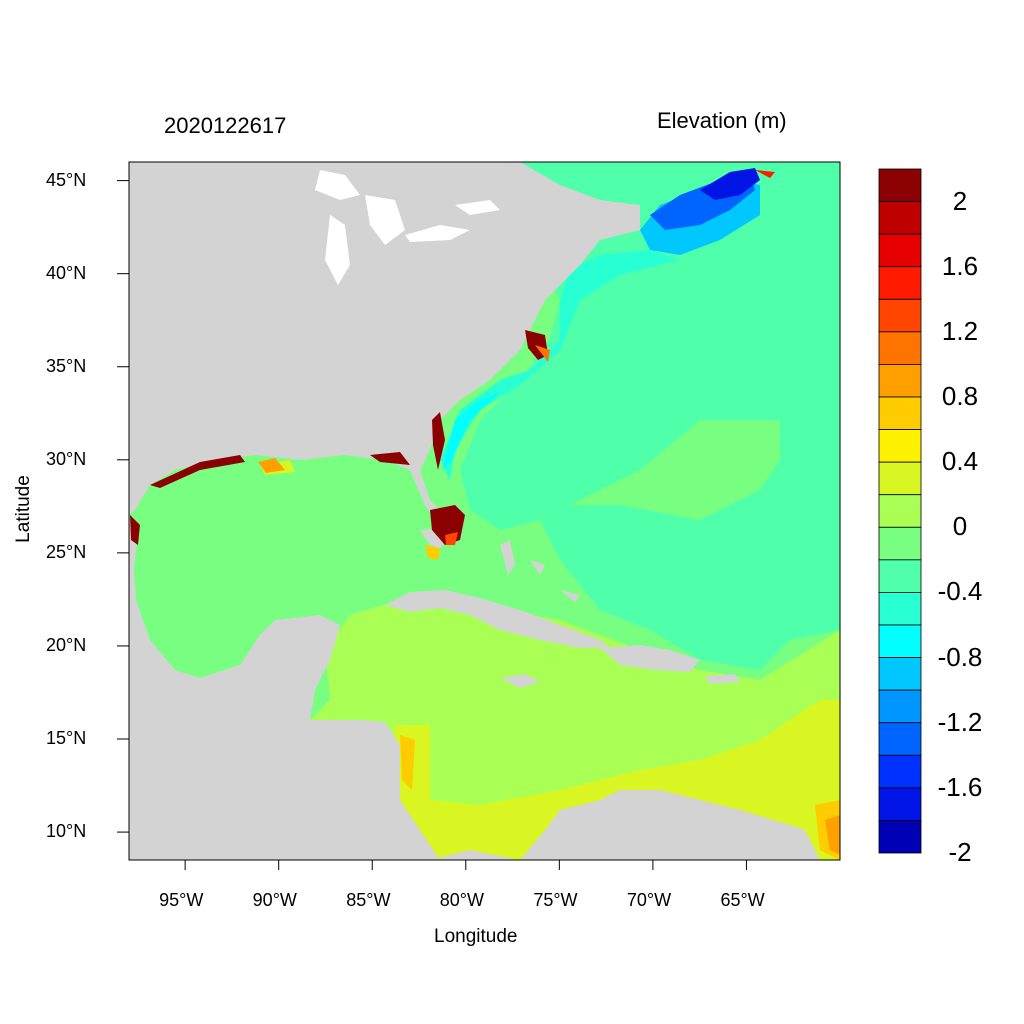  I want to click on colorbar-label: 1.6, so click(960, 265).